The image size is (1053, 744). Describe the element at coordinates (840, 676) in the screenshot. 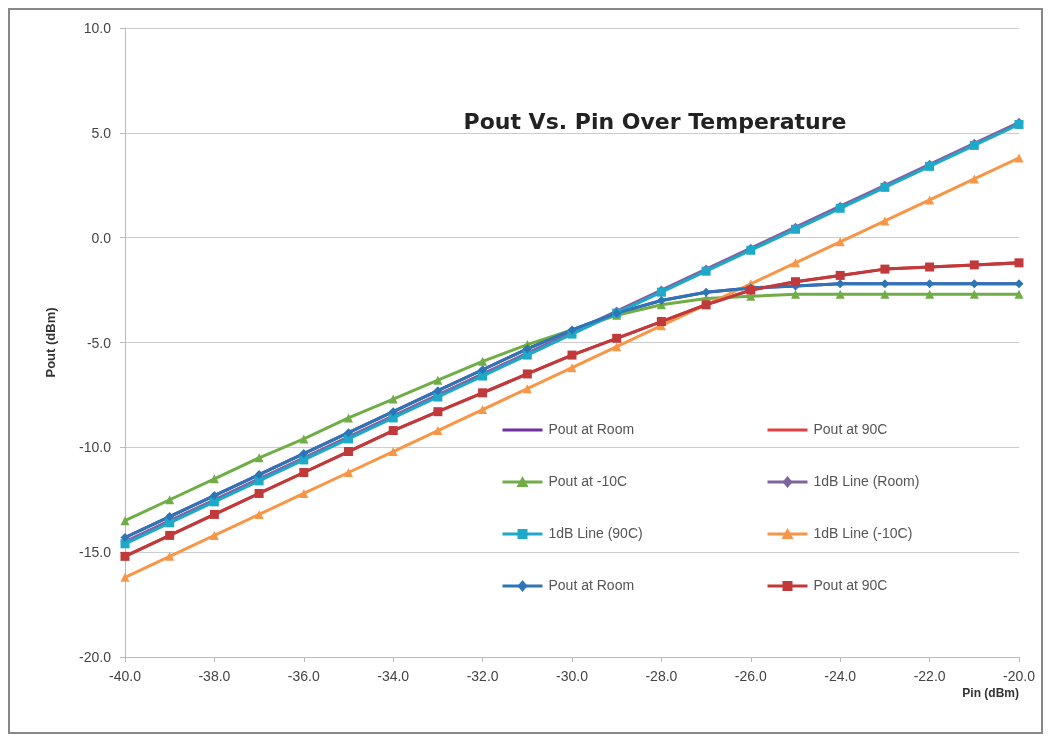

I see `x-tick-label: -24.0` at that location.